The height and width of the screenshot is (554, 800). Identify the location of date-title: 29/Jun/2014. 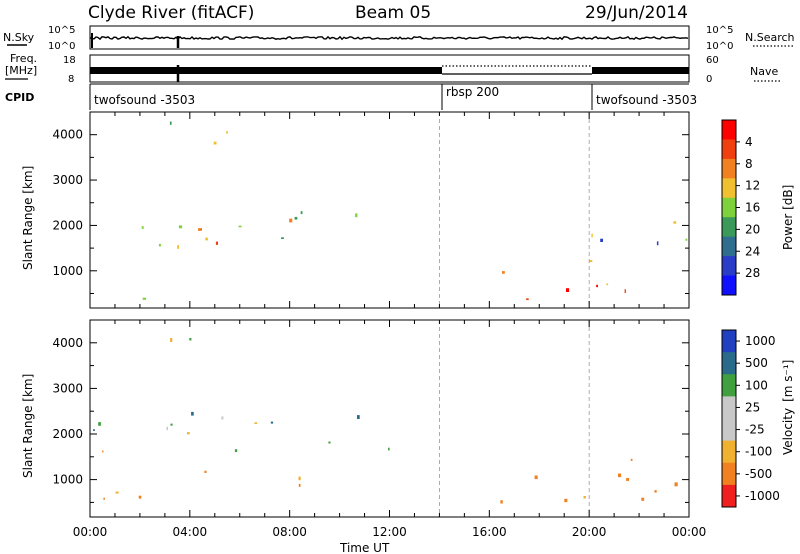
(636, 13).